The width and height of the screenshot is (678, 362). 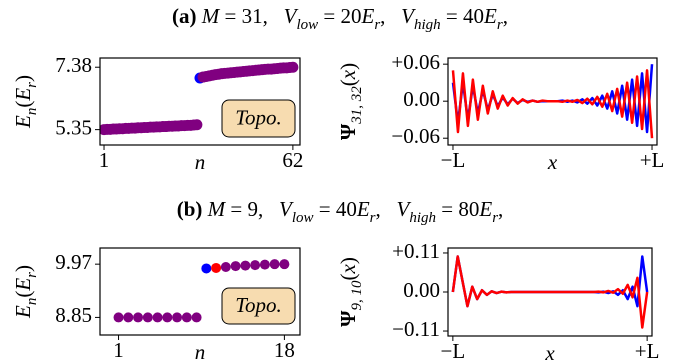 I want to click on text-segment: 9, 10, so click(x=357, y=295).